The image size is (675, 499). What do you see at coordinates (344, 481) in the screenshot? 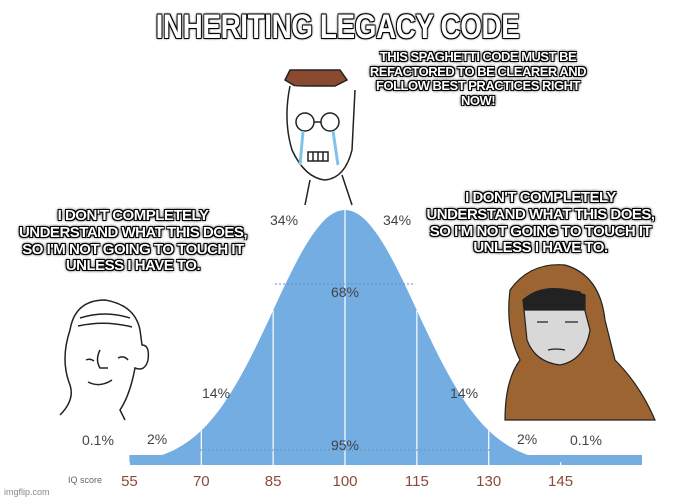
I see `x-tick-label: 100` at bounding box center [344, 481].